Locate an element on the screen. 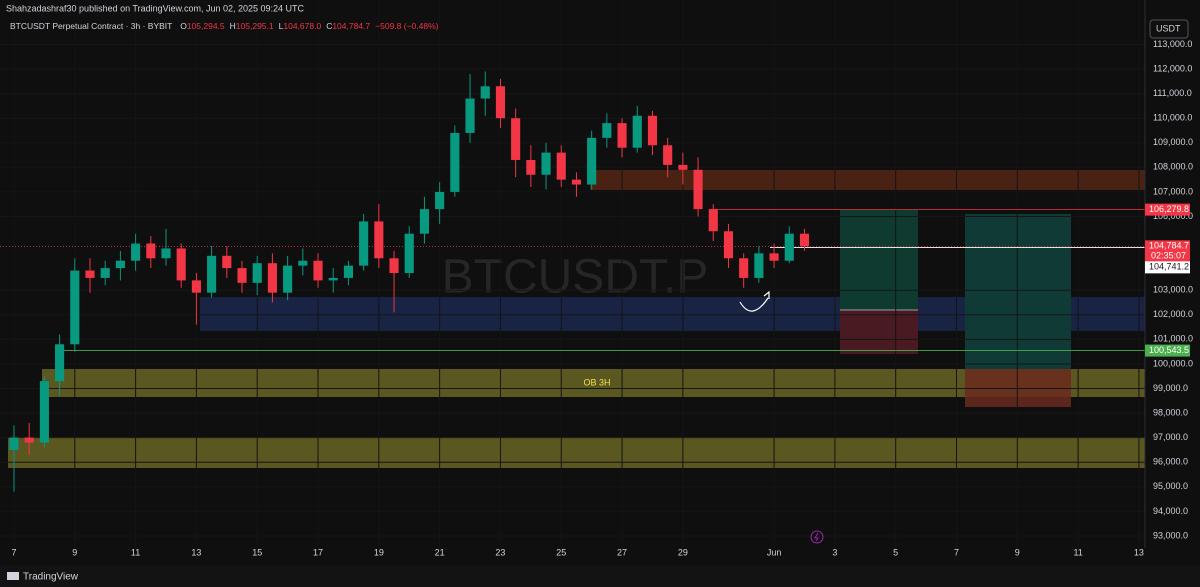 The image size is (1200, 587). ohlc-label: C is located at coordinates (329, 26).